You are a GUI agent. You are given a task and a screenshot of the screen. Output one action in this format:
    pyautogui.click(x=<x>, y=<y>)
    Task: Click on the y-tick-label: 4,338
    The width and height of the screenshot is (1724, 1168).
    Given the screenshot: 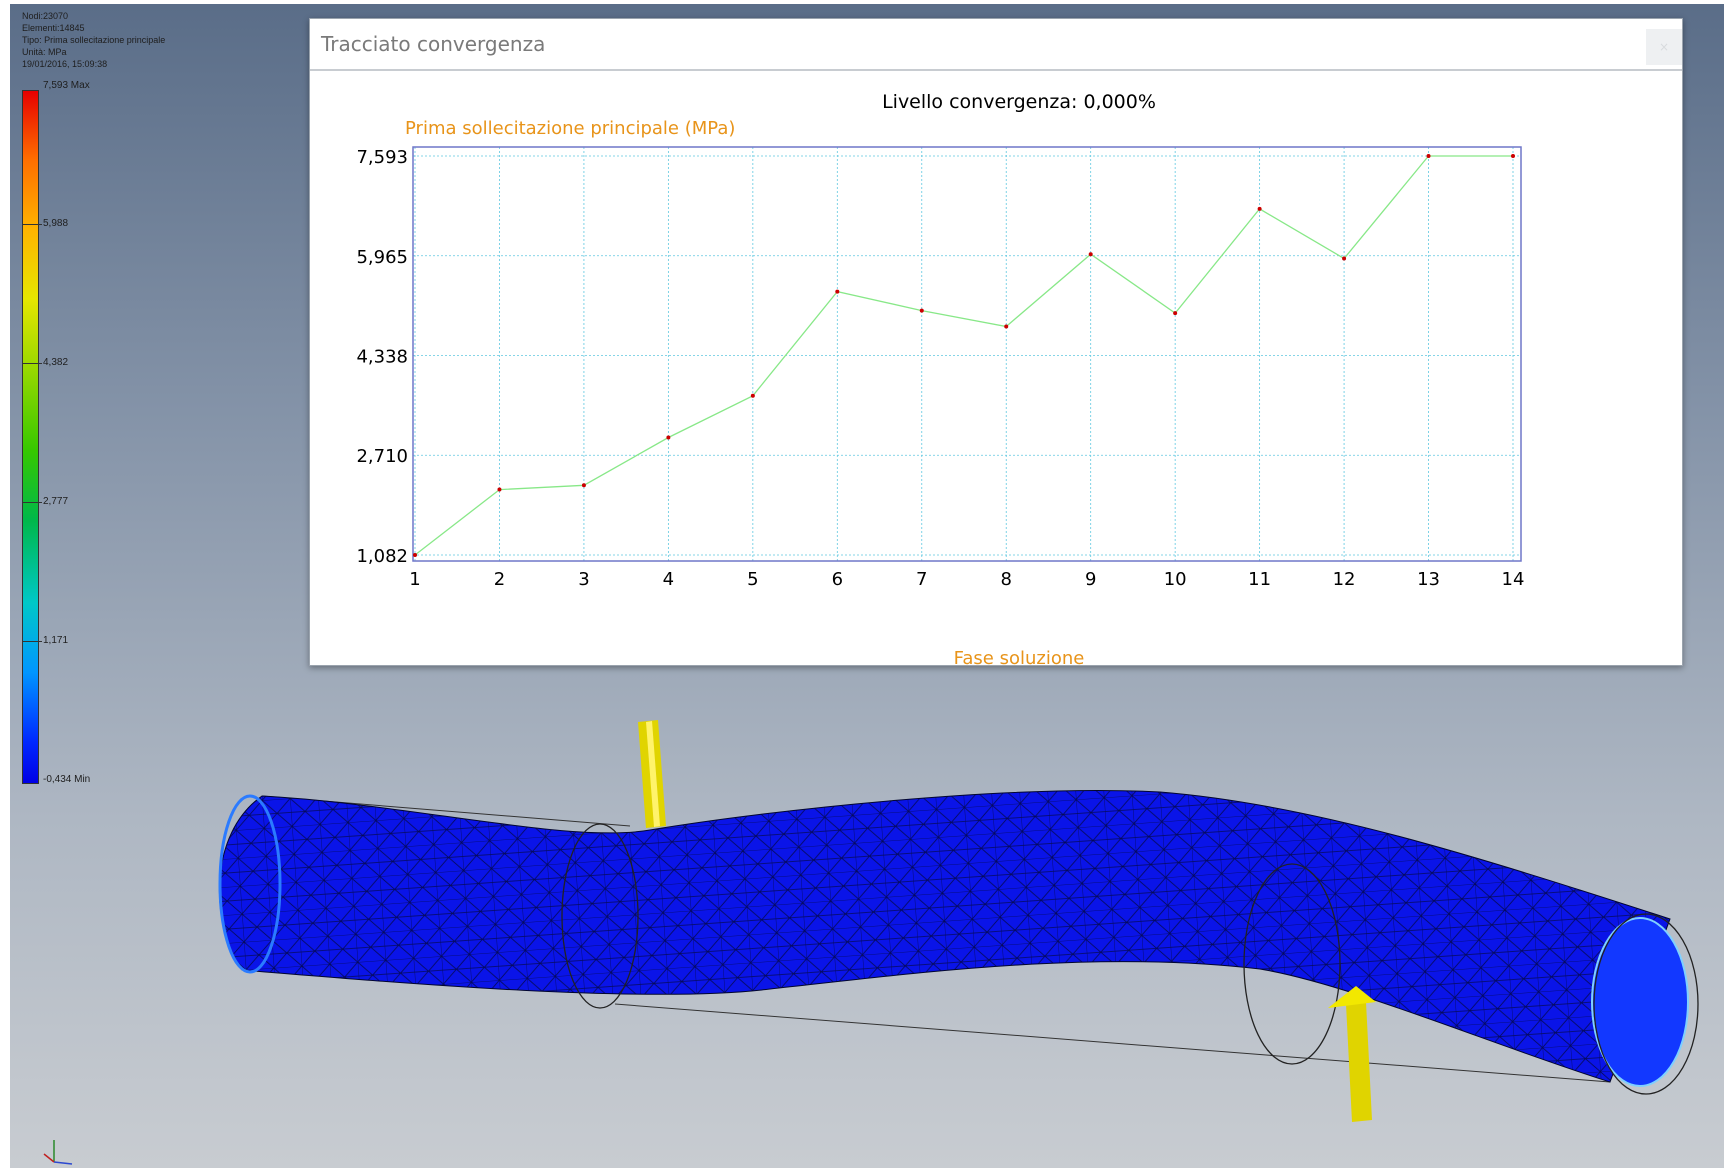 What is the action you would take?
    pyautogui.click(x=382, y=356)
    